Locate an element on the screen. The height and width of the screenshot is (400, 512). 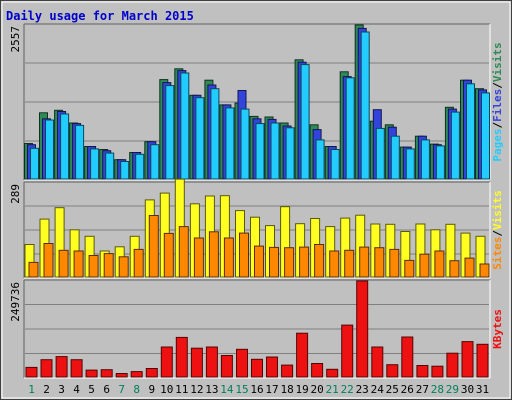
x-tick-label: 8 is located at coordinates (136, 389).